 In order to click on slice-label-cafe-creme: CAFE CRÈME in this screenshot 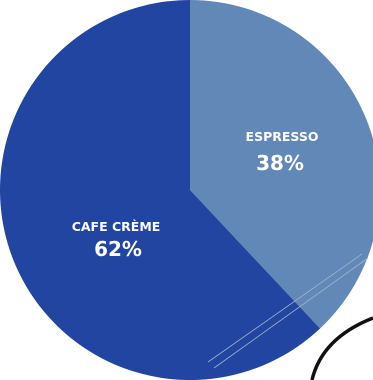, I will do `click(116, 226)`.